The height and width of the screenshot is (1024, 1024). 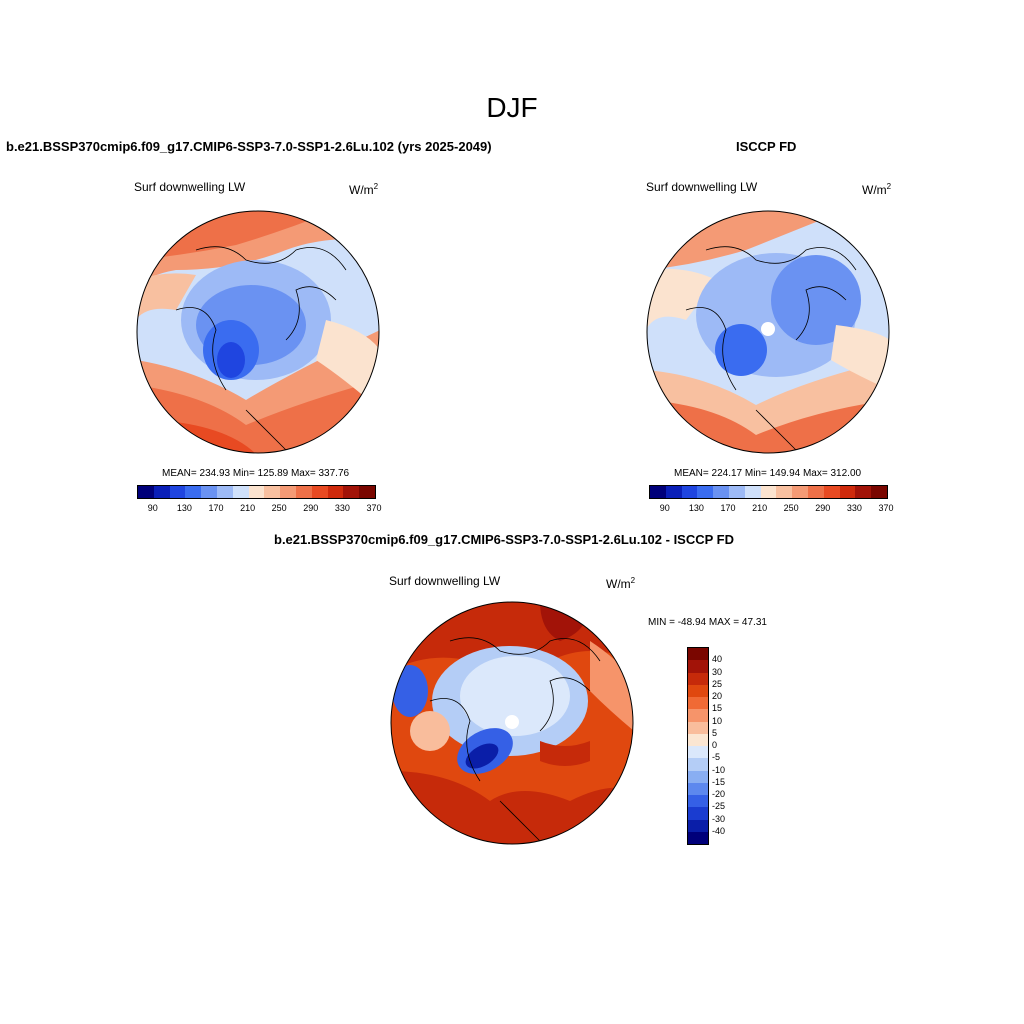 What do you see at coordinates (719, 781) in the screenshot?
I see `colorbar-tick-label: -15` at bounding box center [719, 781].